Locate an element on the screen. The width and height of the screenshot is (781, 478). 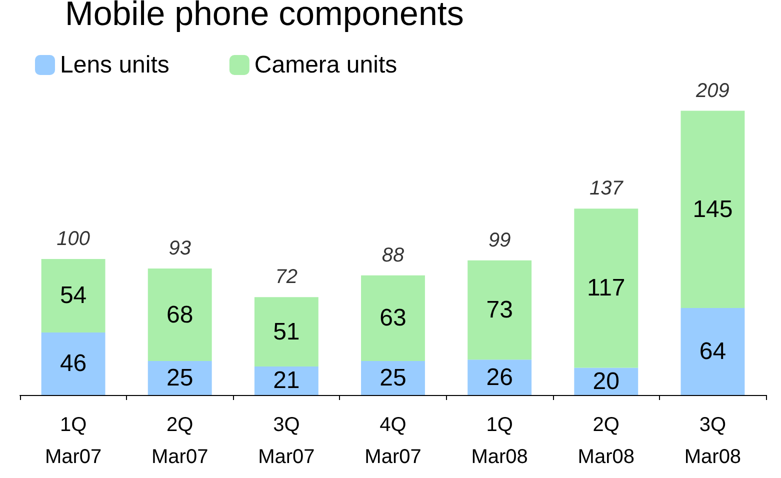
data-label: 21 is located at coordinates (286, 380).